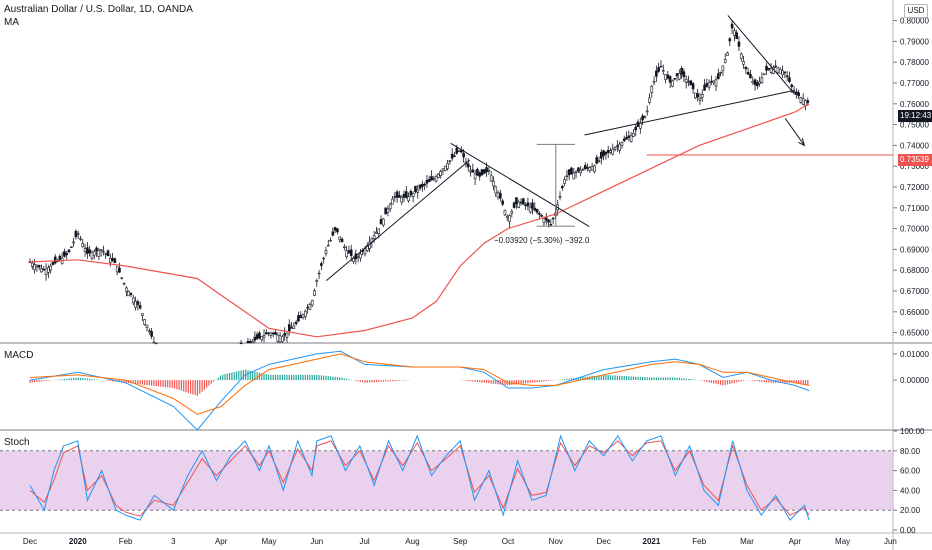  I want to click on macd-tick-label: 0.01000, so click(914, 354).